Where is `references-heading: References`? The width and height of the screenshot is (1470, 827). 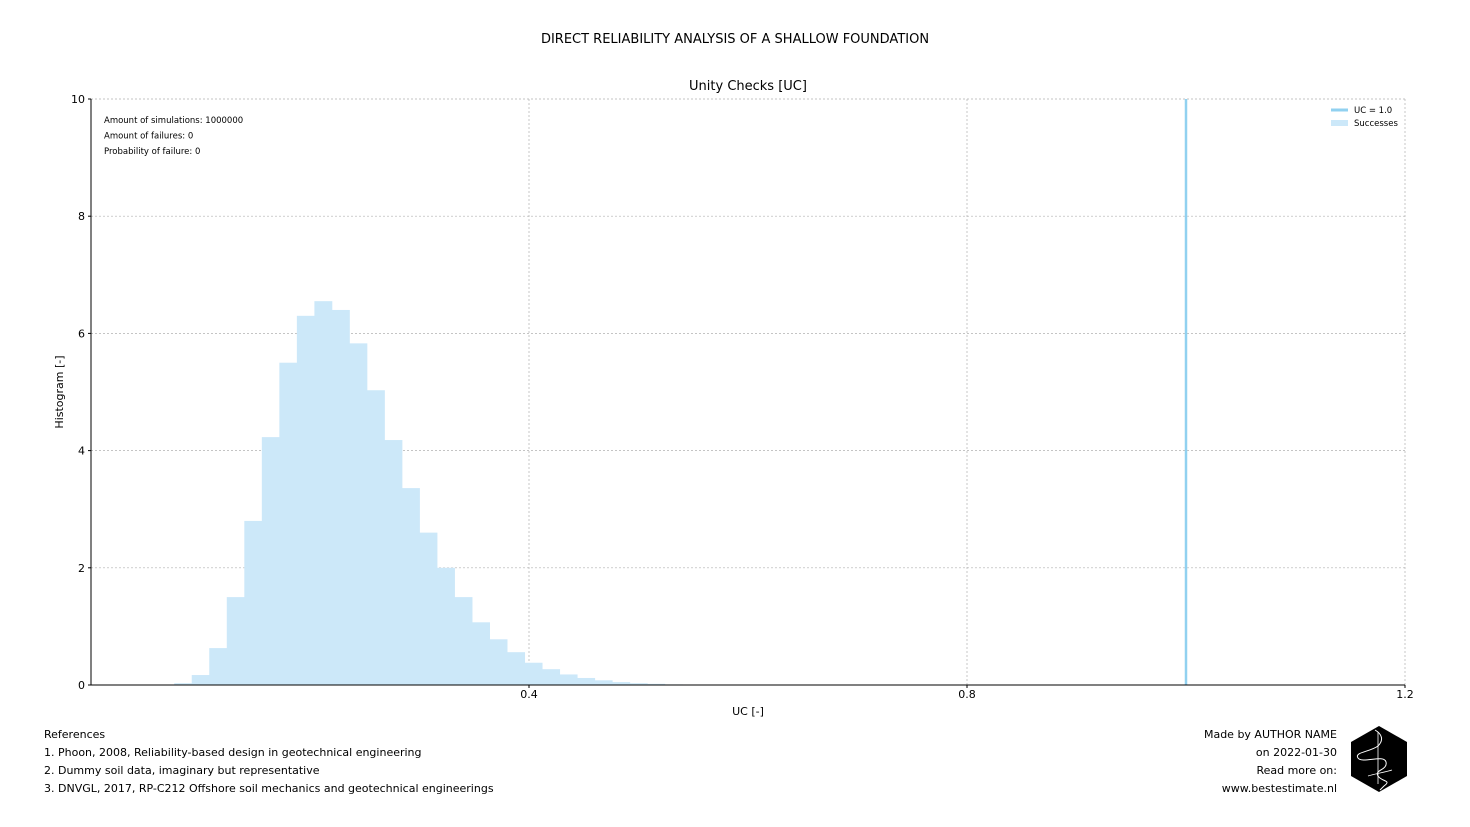 references-heading: References is located at coordinates (75, 734).